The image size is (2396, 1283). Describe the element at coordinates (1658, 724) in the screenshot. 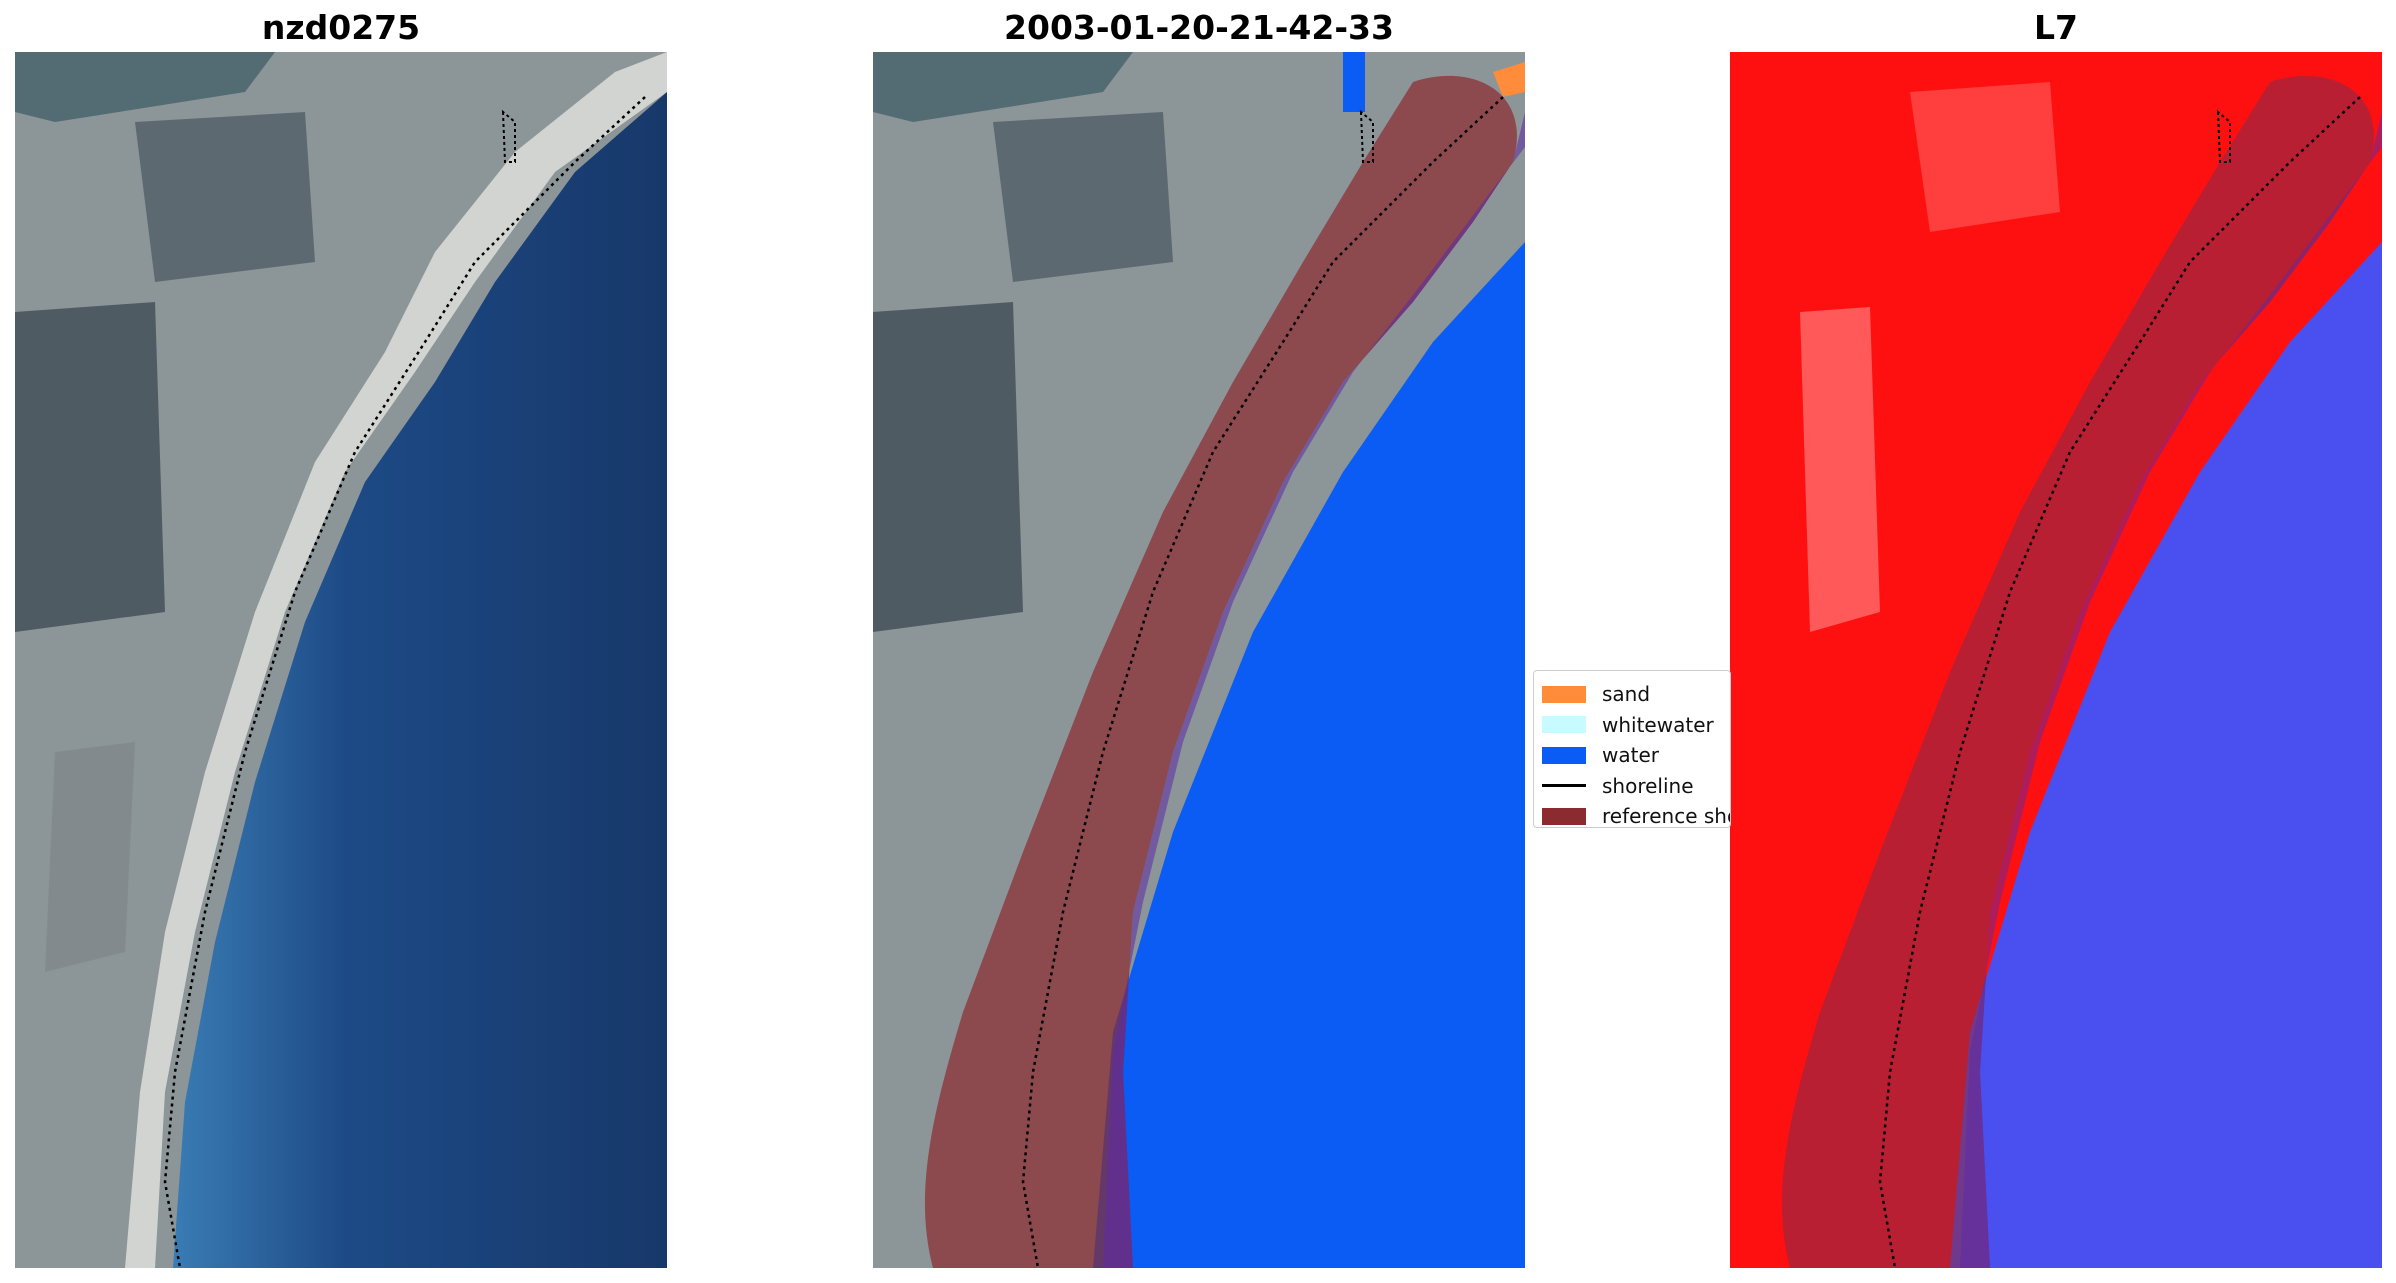

I see `legend-label-whitewater: whitewater` at that location.